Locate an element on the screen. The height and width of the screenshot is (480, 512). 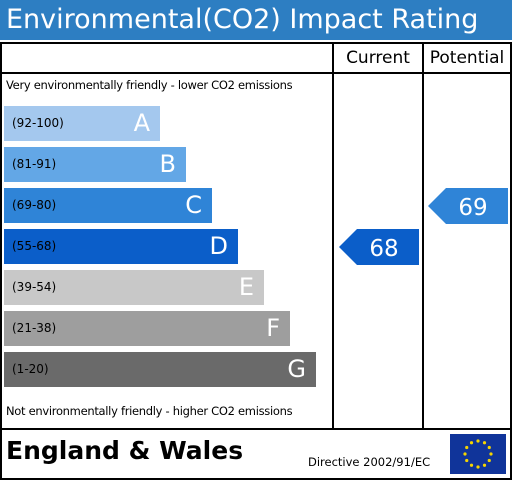
potential-rating-arrow-shape is located at coordinates (468, 206).